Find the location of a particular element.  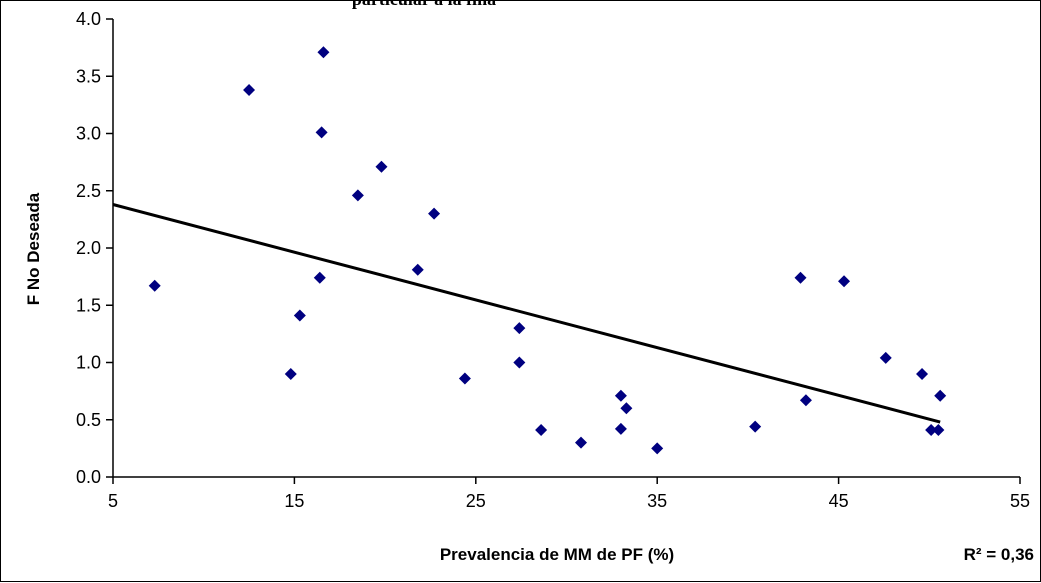

y-tick-label: 0.5 is located at coordinates (88, 420).